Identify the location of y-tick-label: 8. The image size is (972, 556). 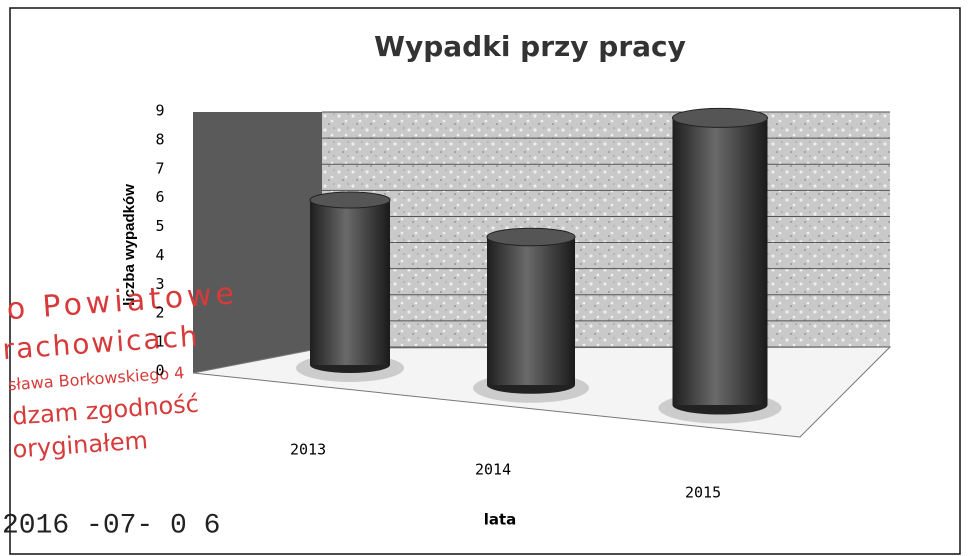
(159, 139).